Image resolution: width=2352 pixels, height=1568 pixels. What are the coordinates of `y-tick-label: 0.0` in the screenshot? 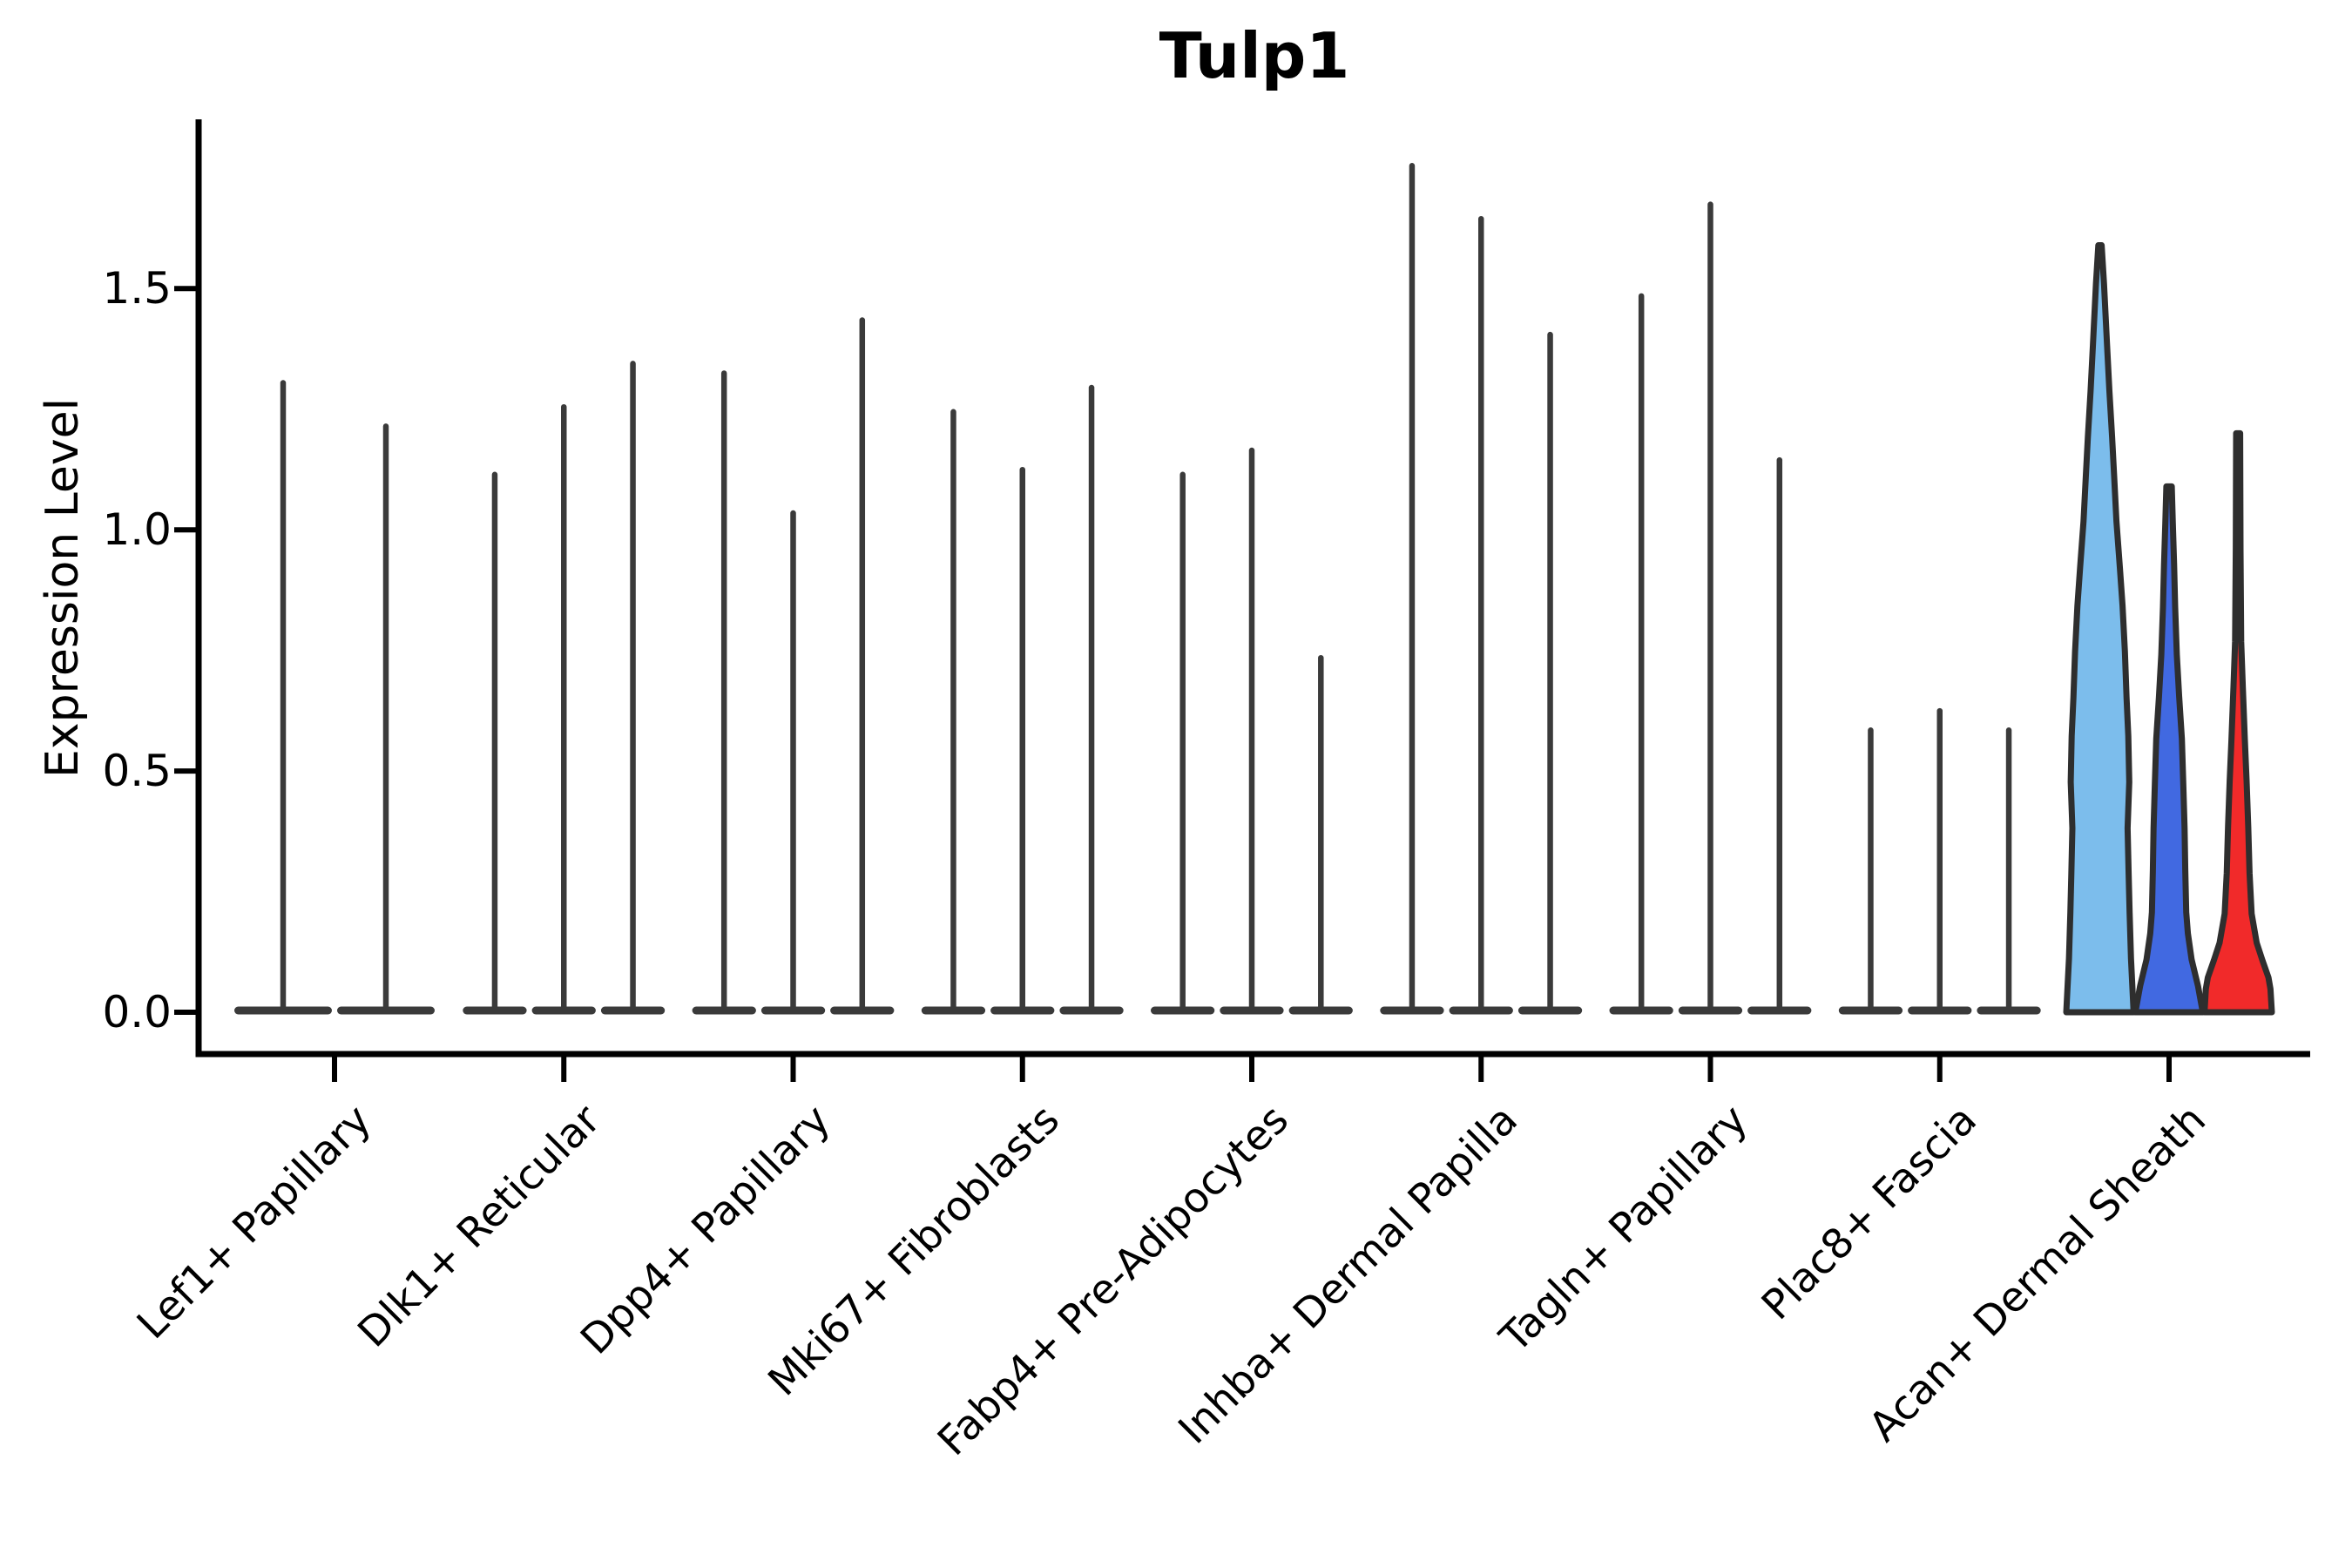 It's located at (137, 1012).